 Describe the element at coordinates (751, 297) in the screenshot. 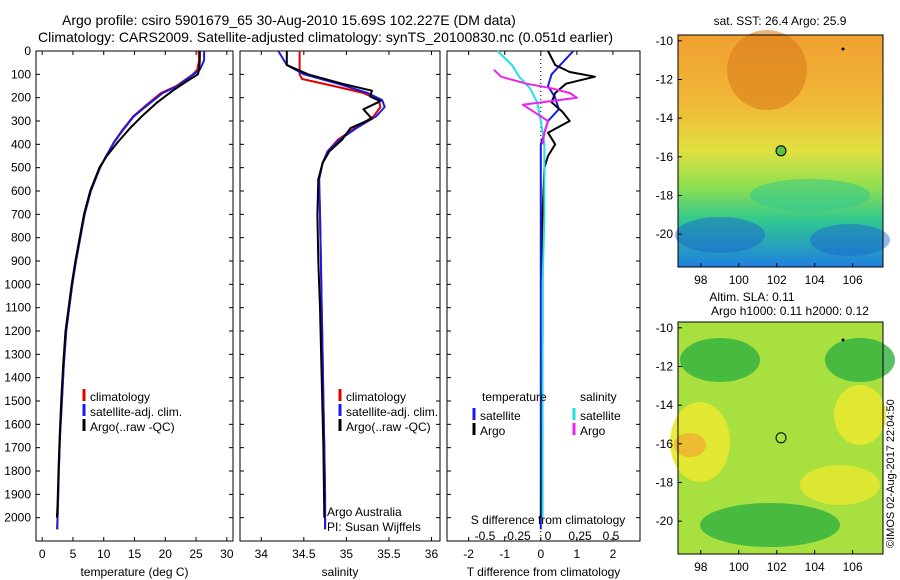

I see `sla-map-title: Altim. SLA: 0.11` at that location.